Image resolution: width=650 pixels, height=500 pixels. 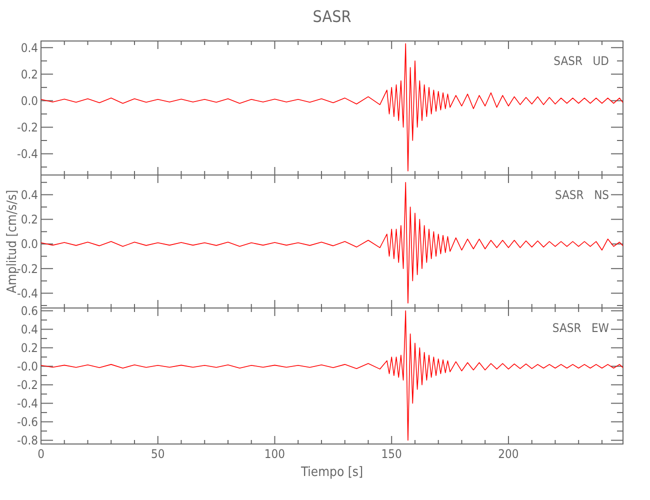 I want to click on y-tick-label: -0.0, so click(x=27, y=366).